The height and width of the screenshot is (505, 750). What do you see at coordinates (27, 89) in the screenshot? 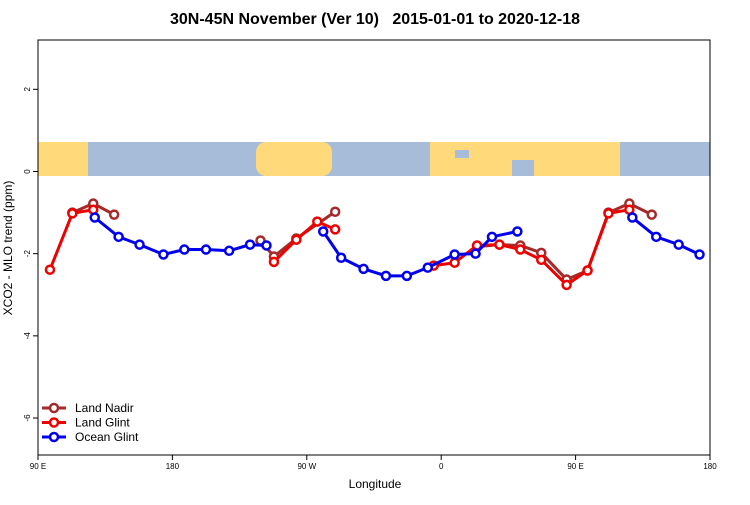
I see `y-tick-label: 2` at bounding box center [27, 89].